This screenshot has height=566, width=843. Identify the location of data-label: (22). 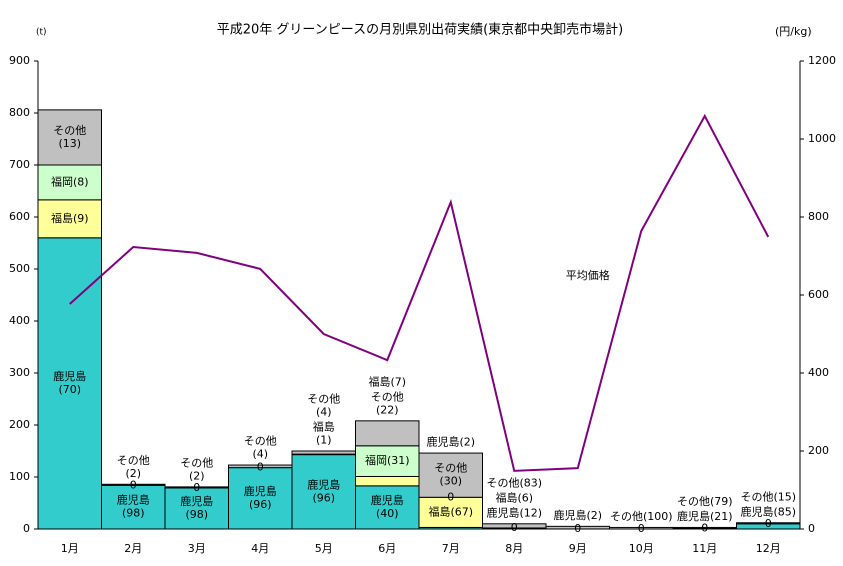
(387, 409).